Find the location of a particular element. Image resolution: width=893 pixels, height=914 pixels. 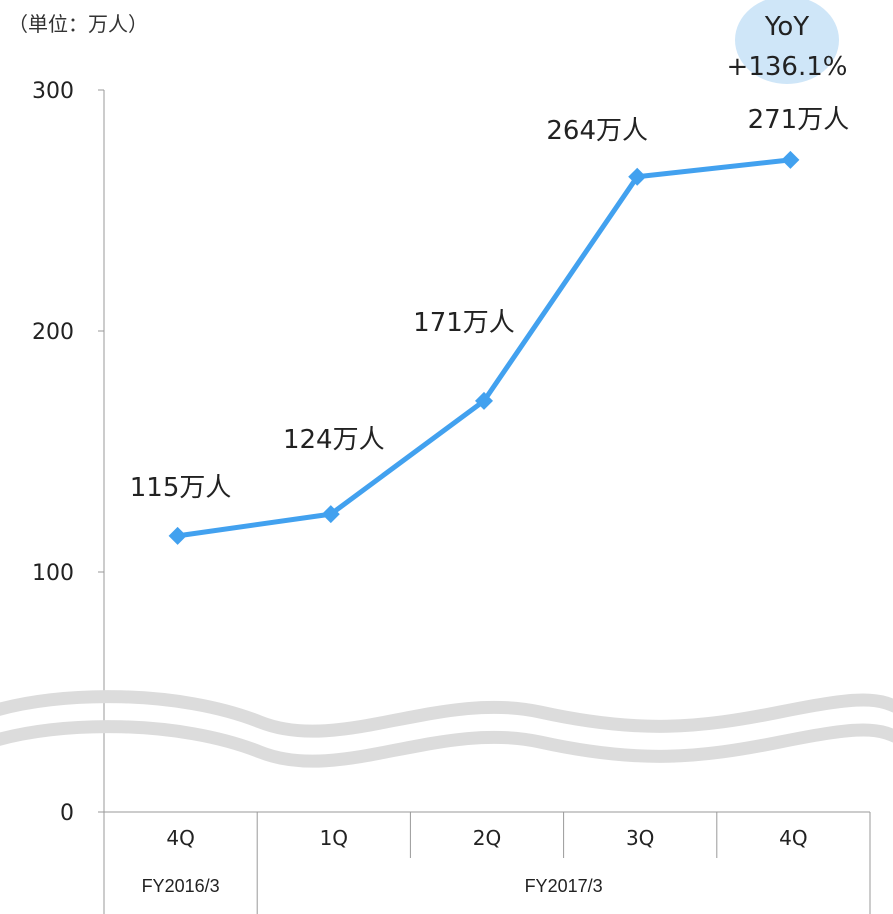

group-label: FY2017/3 is located at coordinates (564, 886).